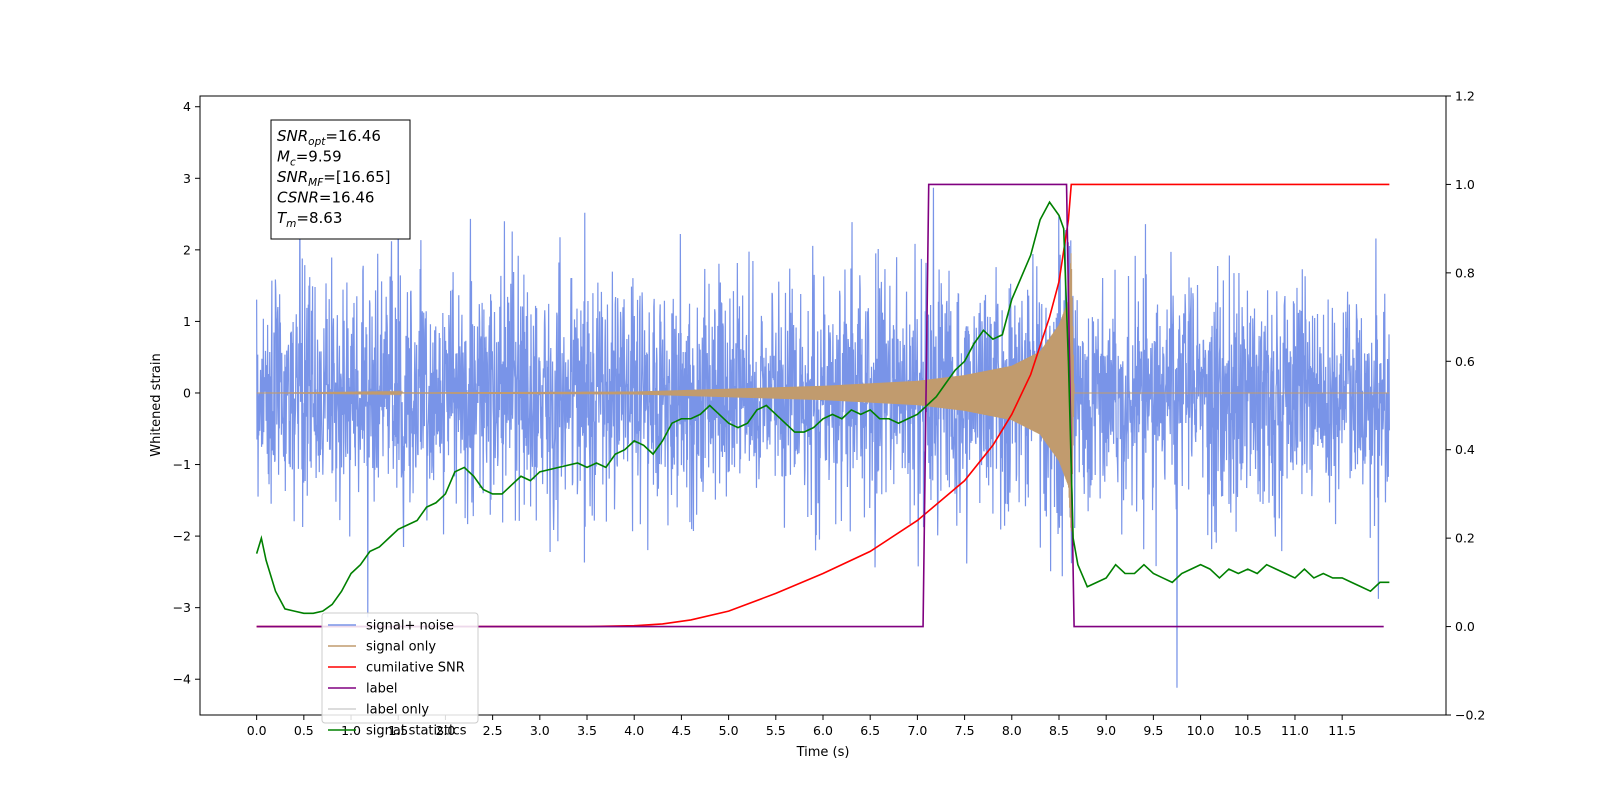  Describe the element at coordinates (187, 249) in the screenshot. I see `y-tick-label: 2` at that location.